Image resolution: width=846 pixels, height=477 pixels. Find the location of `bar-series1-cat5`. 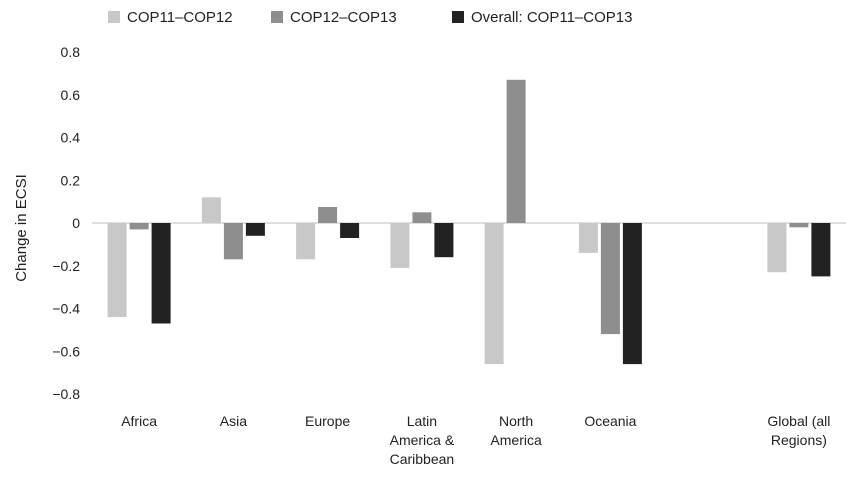

bar-series1-cat5 is located at coordinates (494, 294).